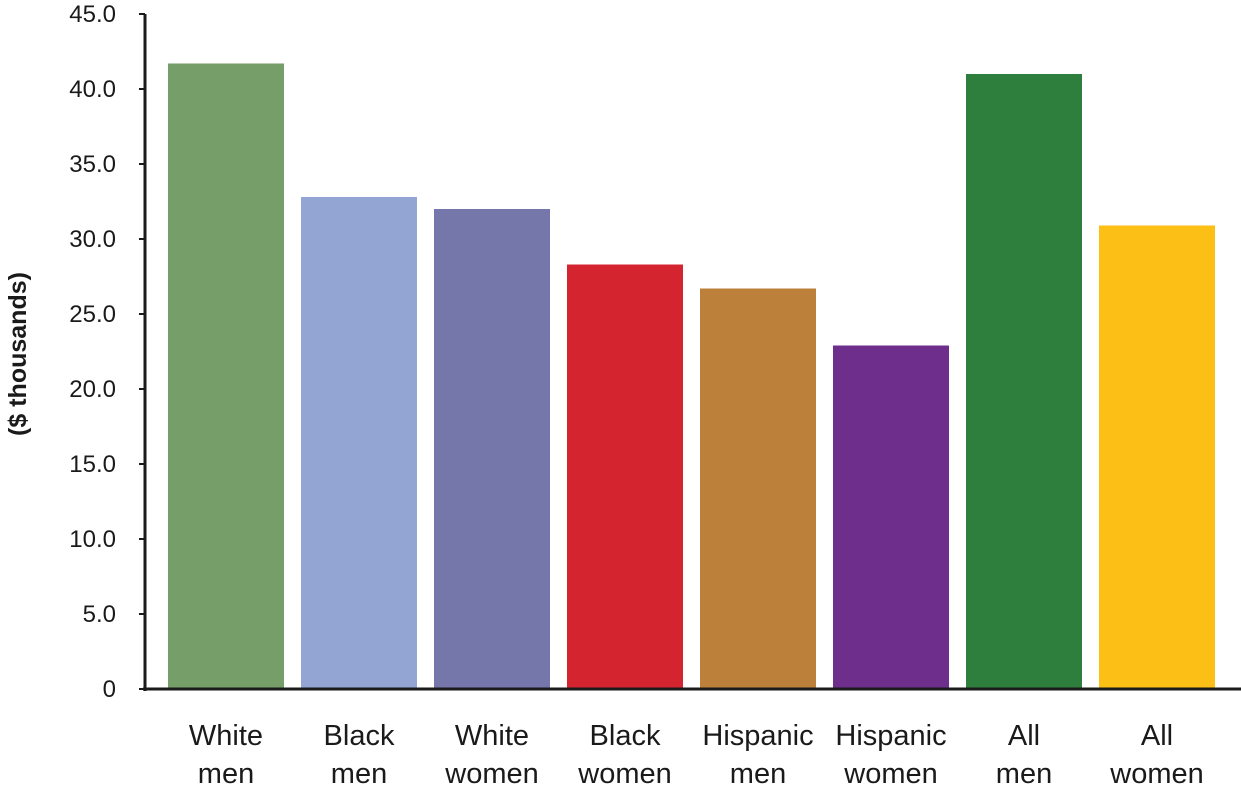 The height and width of the screenshot is (791, 1241). Describe the element at coordinates (92, 14) in the screenshot. I see `y-tick-label: 45.0` at that location.